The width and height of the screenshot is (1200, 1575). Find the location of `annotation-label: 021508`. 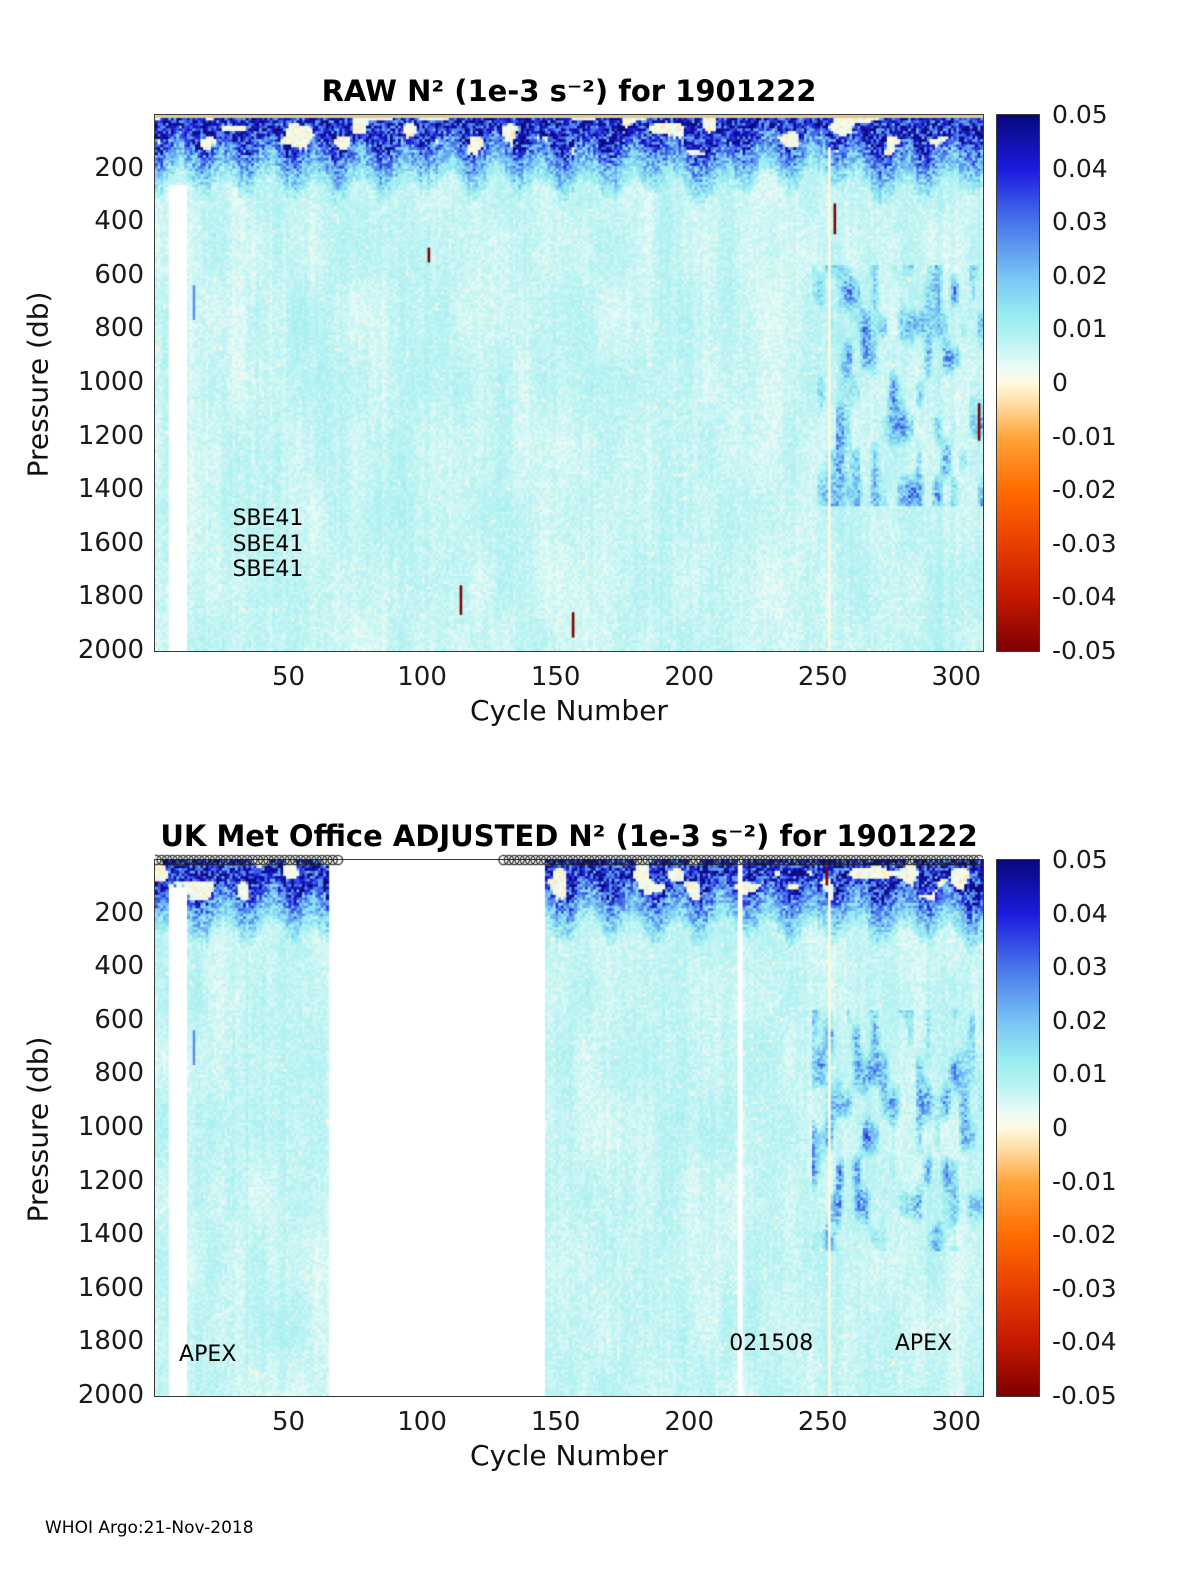

annotation-label: 021508 is located at coordinates (771, 1344).